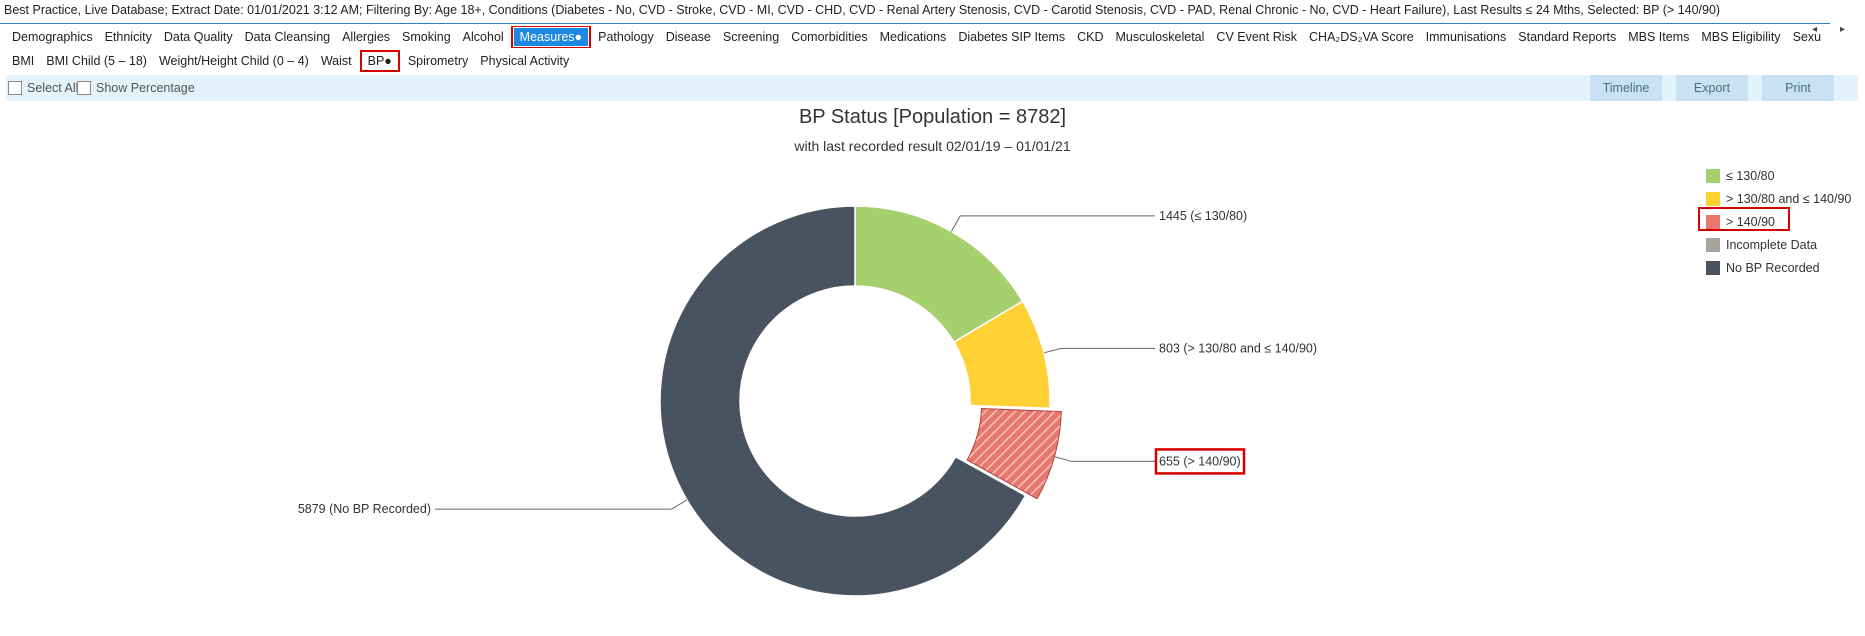 The height and width of the screenshot is (636, 1865). I want to click on show-percentage-checkbox: Show Percentage, so click(136, 88).